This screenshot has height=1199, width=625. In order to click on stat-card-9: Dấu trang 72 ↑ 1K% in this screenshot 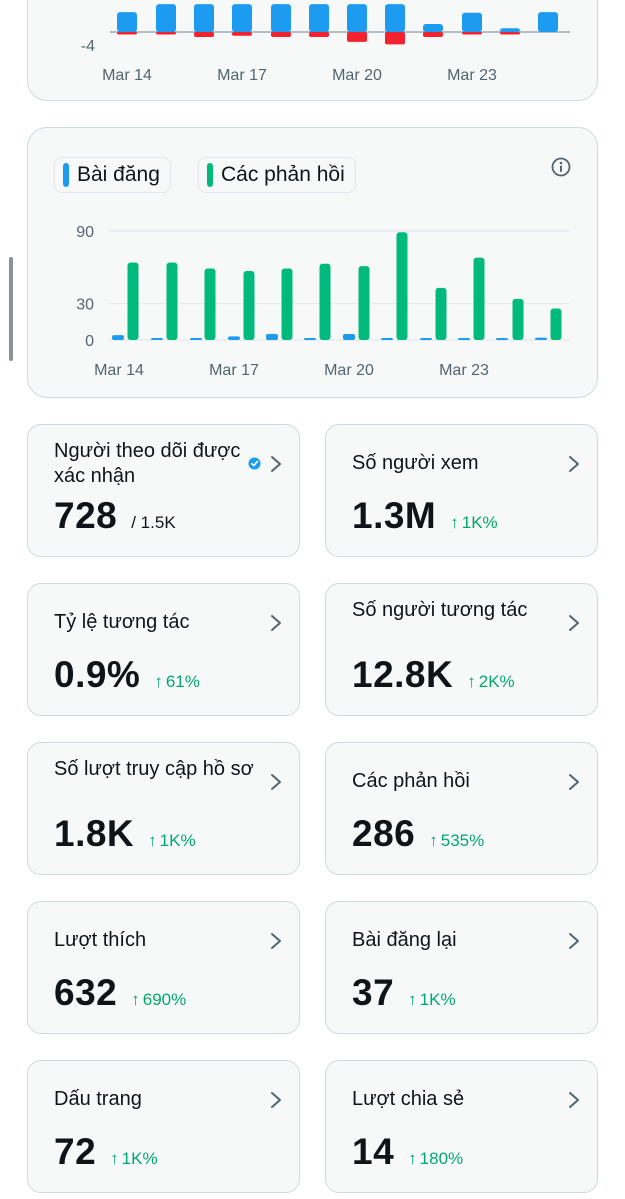, I will do `click(163, 1126)`.